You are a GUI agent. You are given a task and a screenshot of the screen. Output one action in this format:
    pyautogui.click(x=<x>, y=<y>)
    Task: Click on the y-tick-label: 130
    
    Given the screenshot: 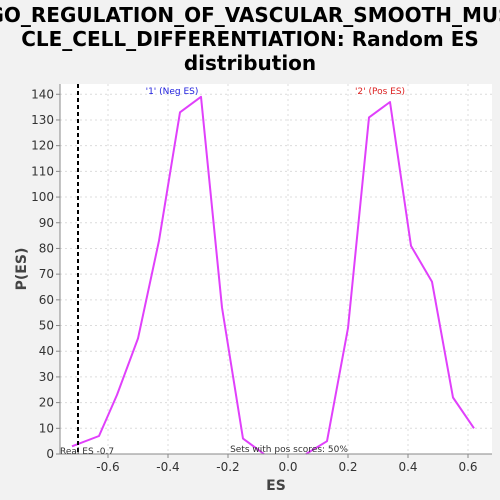 What is the action you would take?
    pyautogui.click(x=42, y=120)
    